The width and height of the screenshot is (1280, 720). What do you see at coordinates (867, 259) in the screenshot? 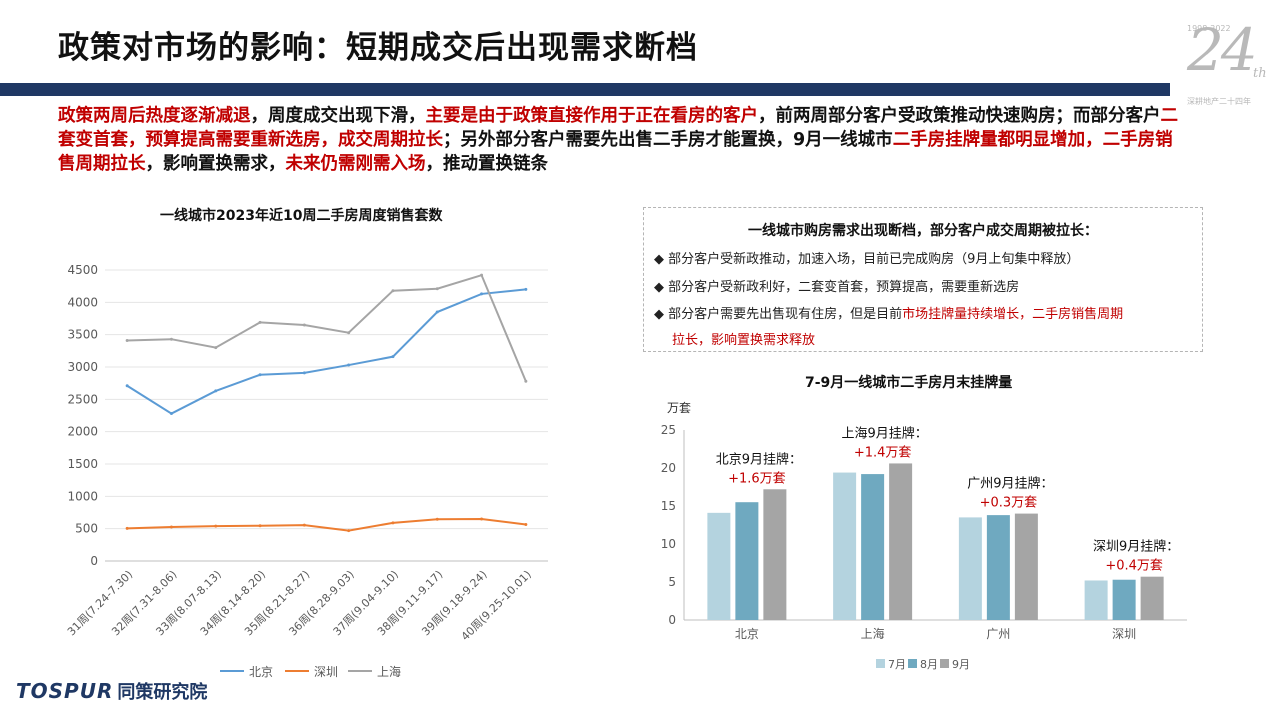
I see `info-box-item-1: ◆ 部分客户受新政推动，加速入场，目前已完成购房（9月上旬集中释放）` at bounding box center [867, 259].